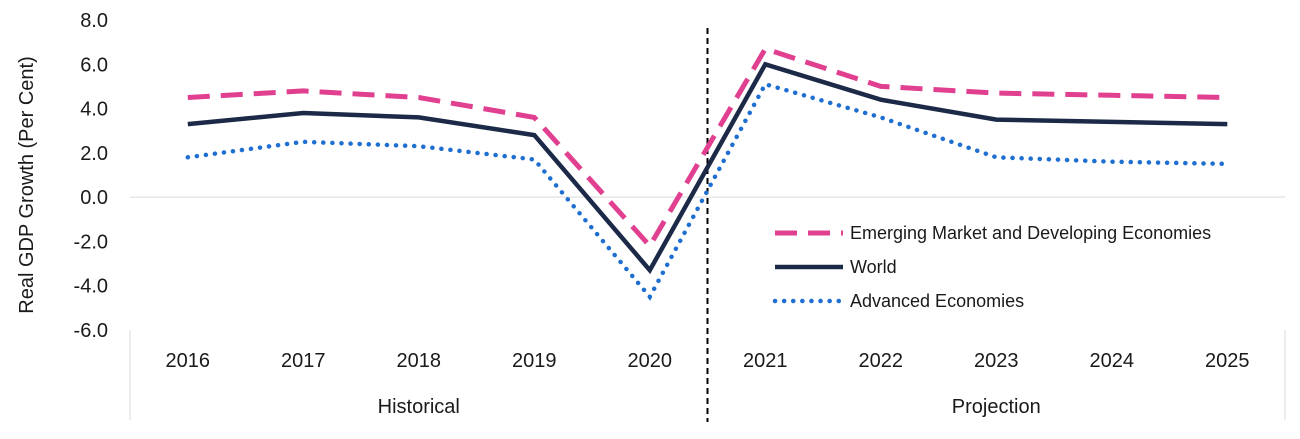  I want to click on x-tick-label: 2020, so click(650, 361).